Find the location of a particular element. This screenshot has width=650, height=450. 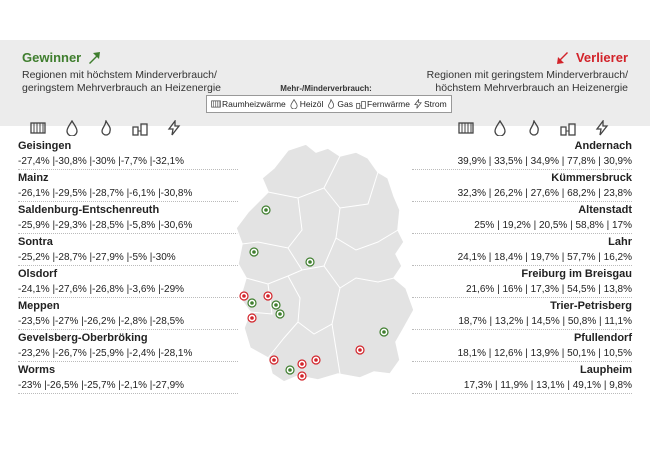

germany-map is located at coordinates (325, 263).